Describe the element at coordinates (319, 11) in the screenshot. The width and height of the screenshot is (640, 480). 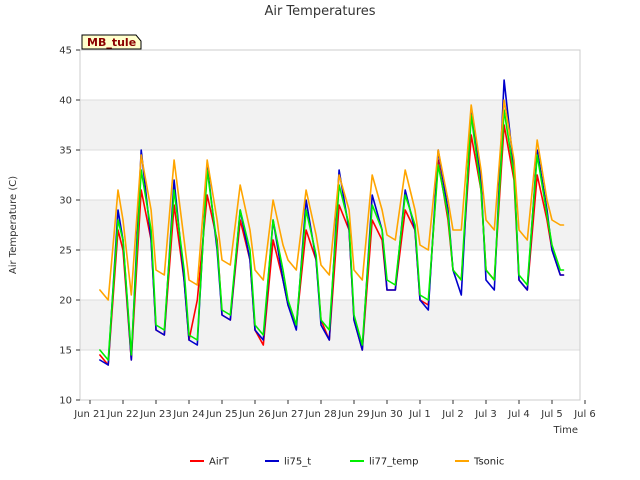
I see `chart-title: Air Temperatures` at that location.